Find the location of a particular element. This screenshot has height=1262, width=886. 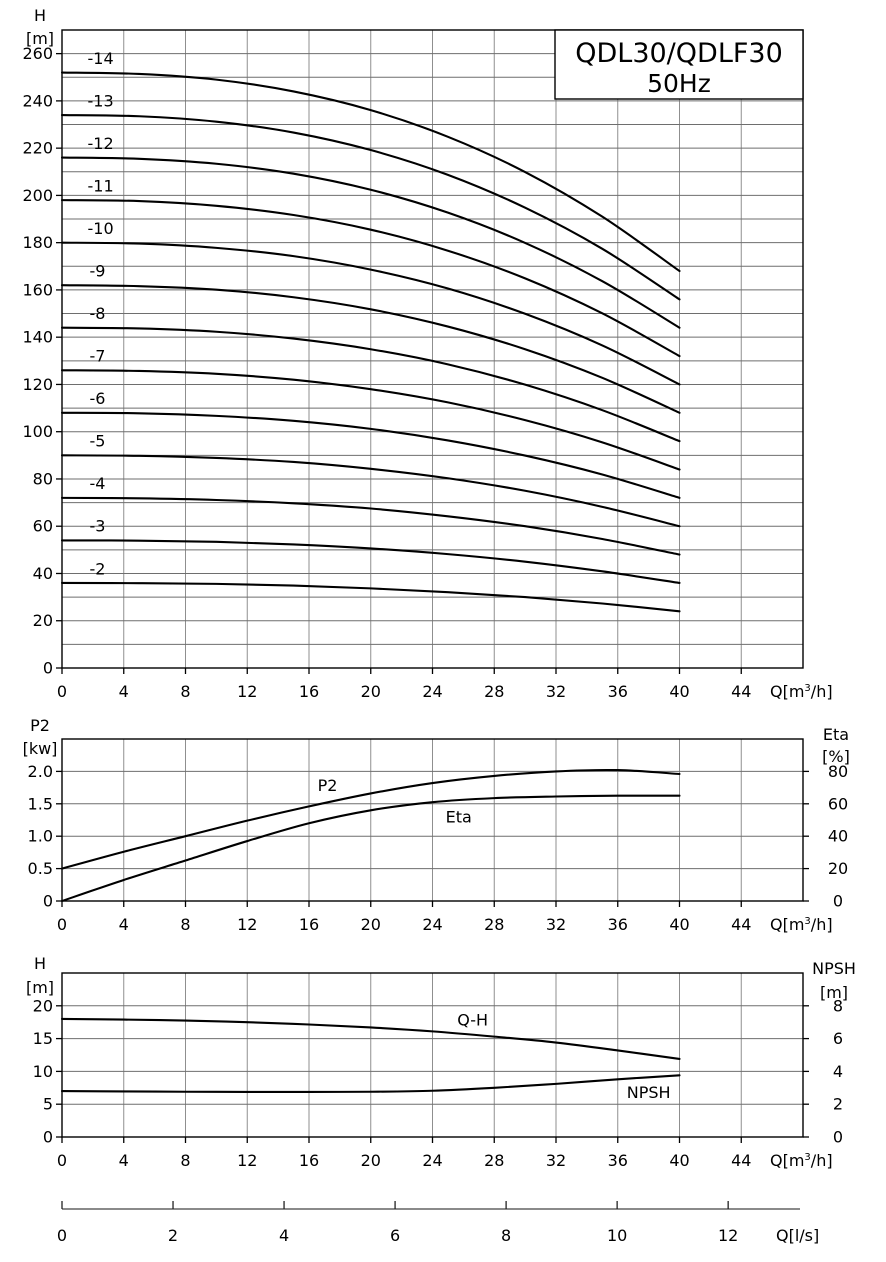

flow-ls-axis: 0 2 4 6 8 10 12 is located at coordinates (428, 1223).